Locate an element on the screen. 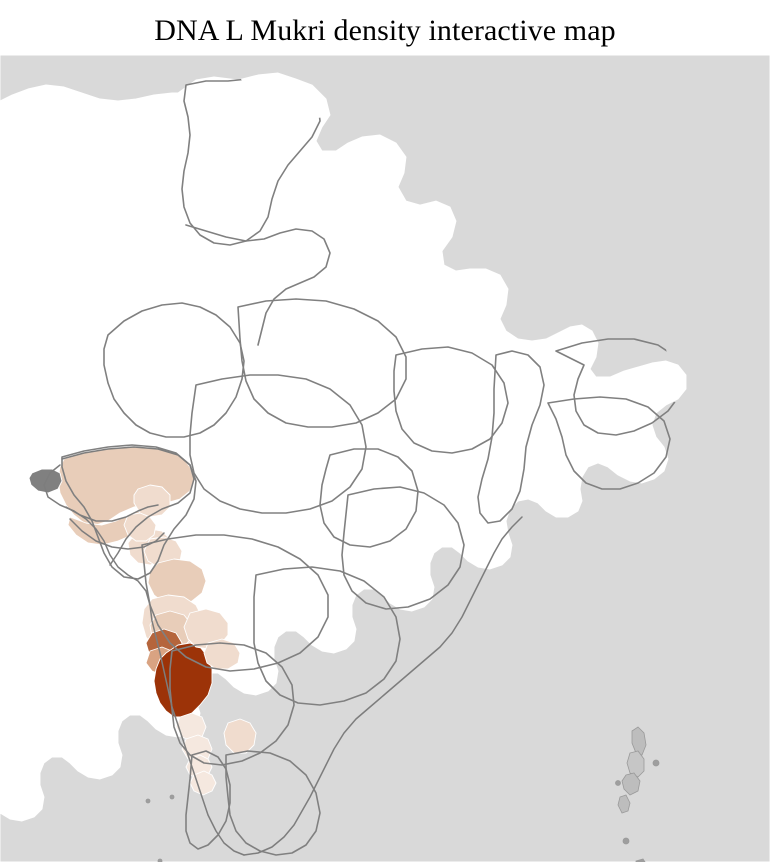 This screenshot has height=862, width=770. island-little-andaman is located at coordinates (624, 804).